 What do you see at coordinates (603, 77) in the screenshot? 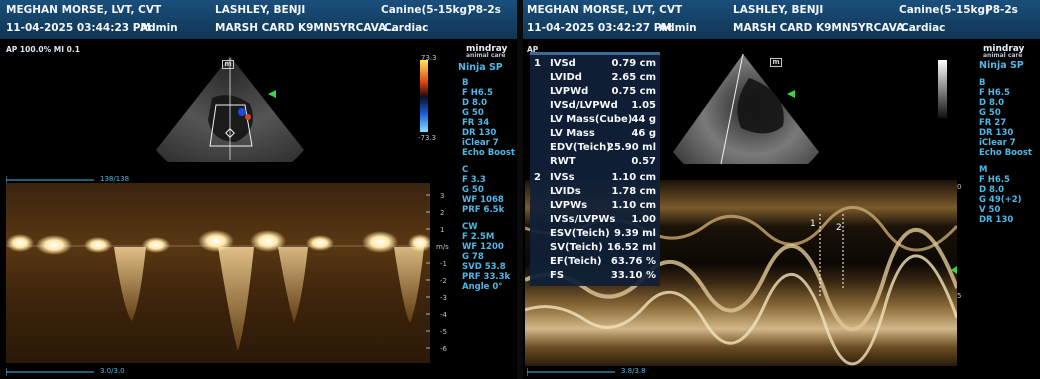
I see `measurement-row: LVIDd 2.65 cm` at bounding box center [603, 77].